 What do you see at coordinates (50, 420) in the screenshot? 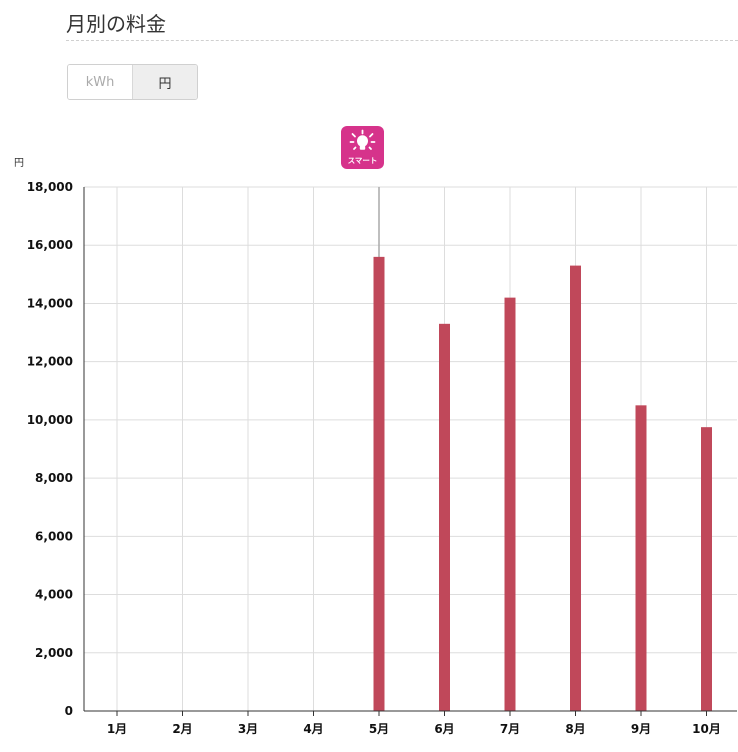
I see `y-tick-label: 10,000` at bounding box center [50, 420].